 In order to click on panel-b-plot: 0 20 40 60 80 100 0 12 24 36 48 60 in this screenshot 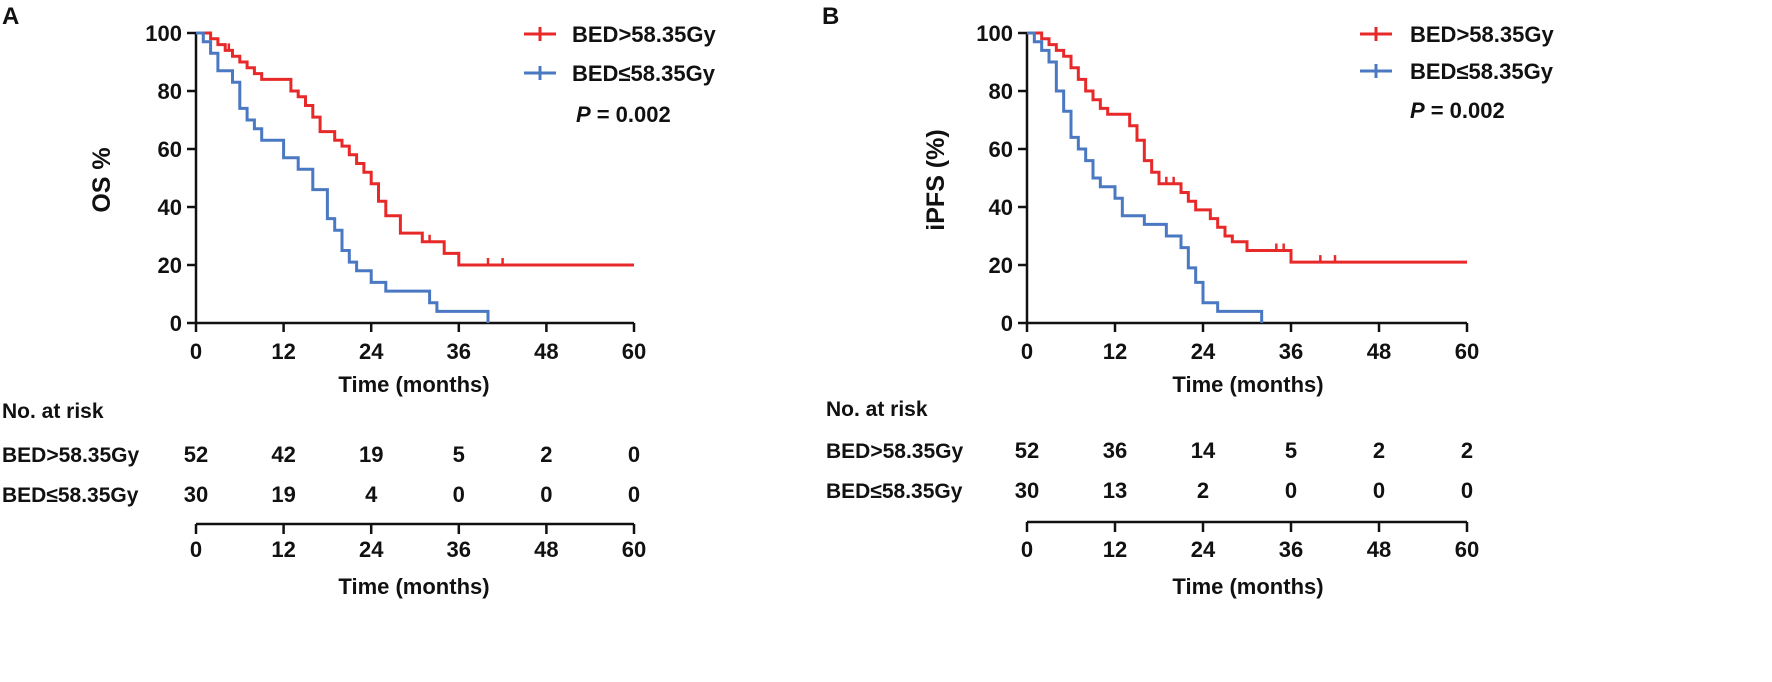, I will do `click(1227, 192)`.